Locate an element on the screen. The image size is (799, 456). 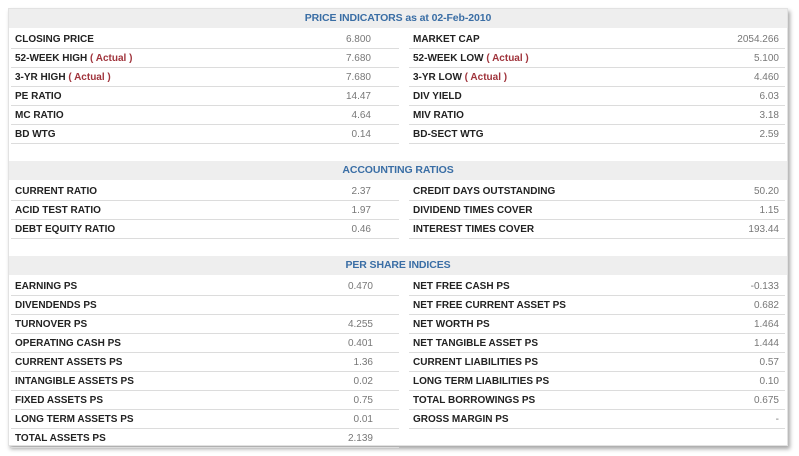
indicator-label-wrap: INTEREST TIMES COVER is located at coordinates (473, 229).